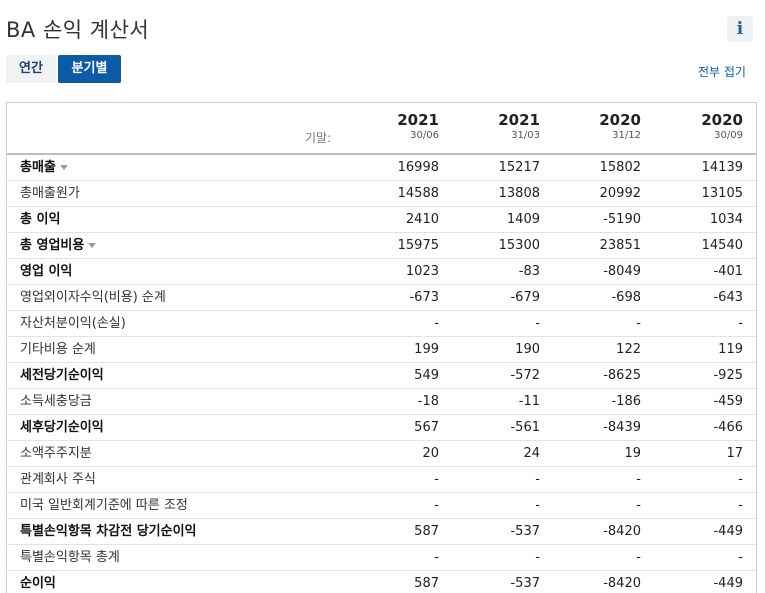 The height and width of the screenshot is (593, 765). I want to click on row-label-text: 영업외이자수익(비용) 순계, so click(93, 297).